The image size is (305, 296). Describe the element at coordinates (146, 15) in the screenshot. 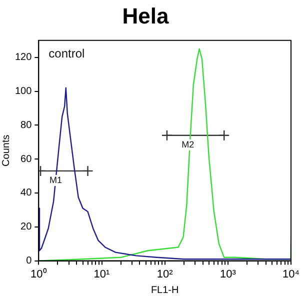

I see `chart-title: Hela` at that location.